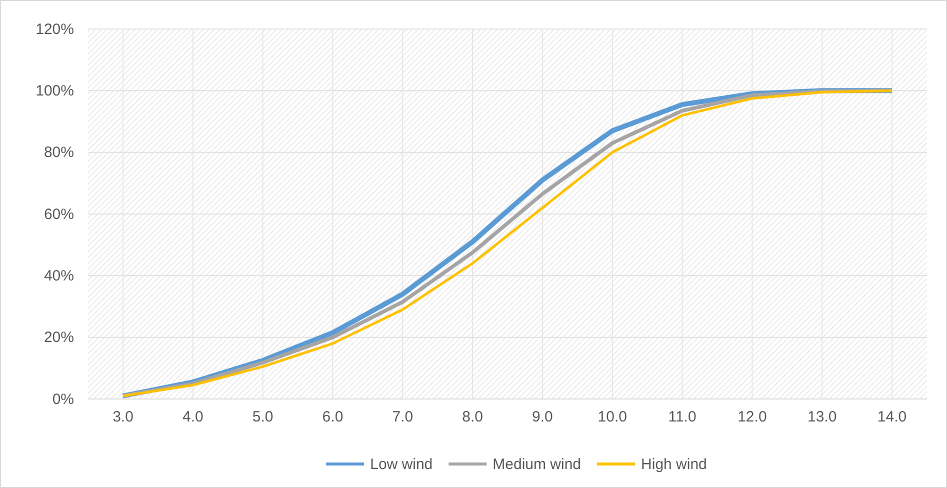 Image resolution: width=947 pixels, height=488 pixels. Describe the element at coordinates (674, 464) in the screenshot. I see `legend-label: High wind` at that location.